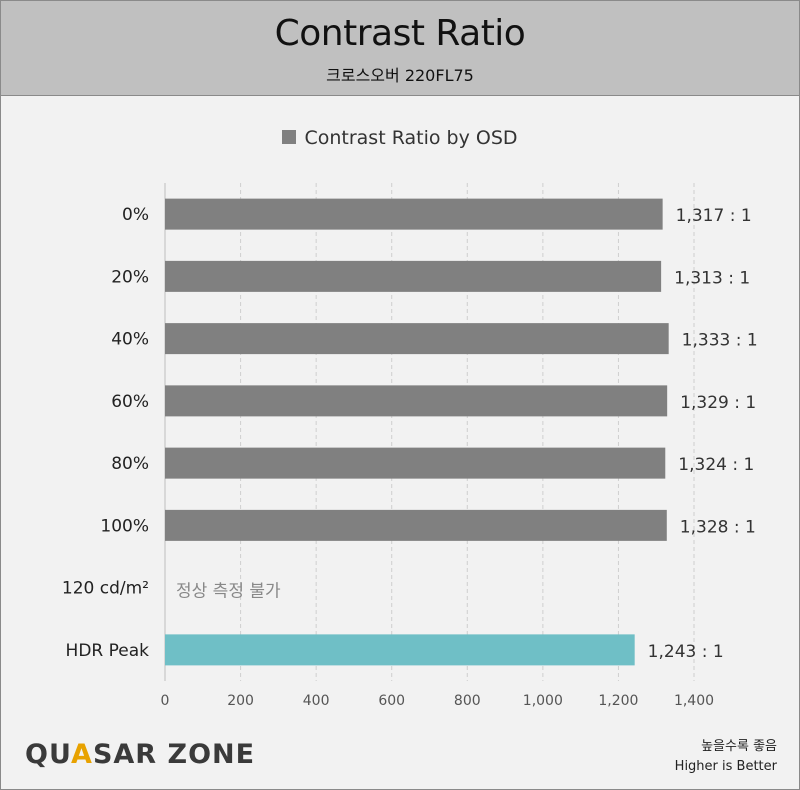 The height and width of the screenshot is (790, 800). I want to click on legend-swatch, so click(289, 137).